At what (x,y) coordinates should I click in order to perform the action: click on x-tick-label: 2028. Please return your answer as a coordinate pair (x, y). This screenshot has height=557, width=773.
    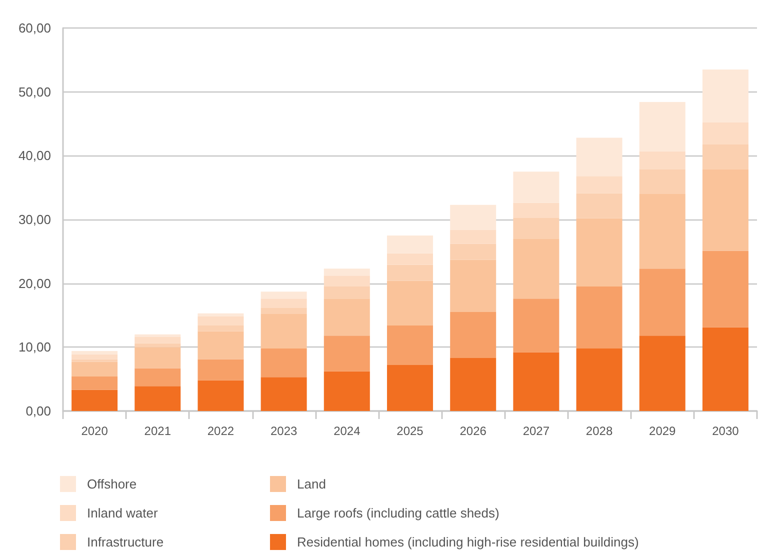
    Looking at the image, I should click on (599, 431).